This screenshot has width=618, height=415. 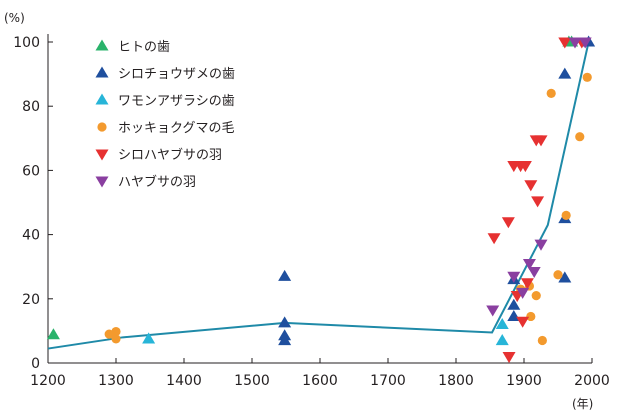 What do you see at coordinates (31, 236) in the screenshot?
I see `y-tick-label: 40` at bounding box center [31, 236].